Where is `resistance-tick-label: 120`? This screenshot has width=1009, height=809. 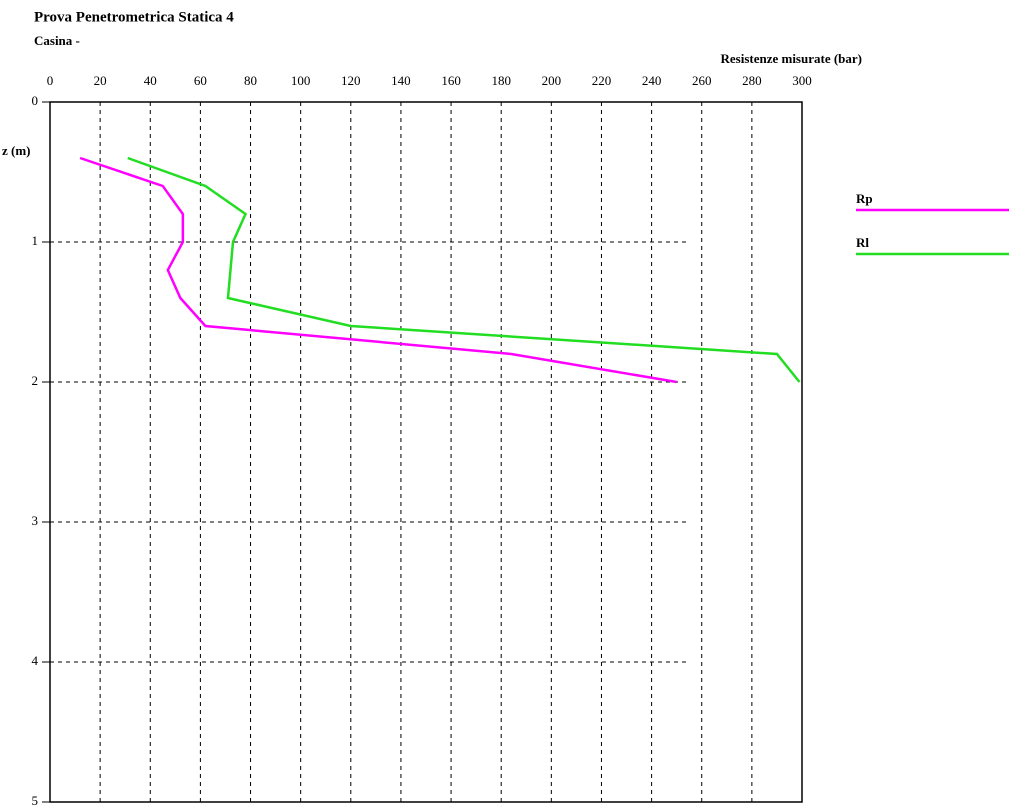
resistance-tick-label: 120 is located at coordinates (351, 80).